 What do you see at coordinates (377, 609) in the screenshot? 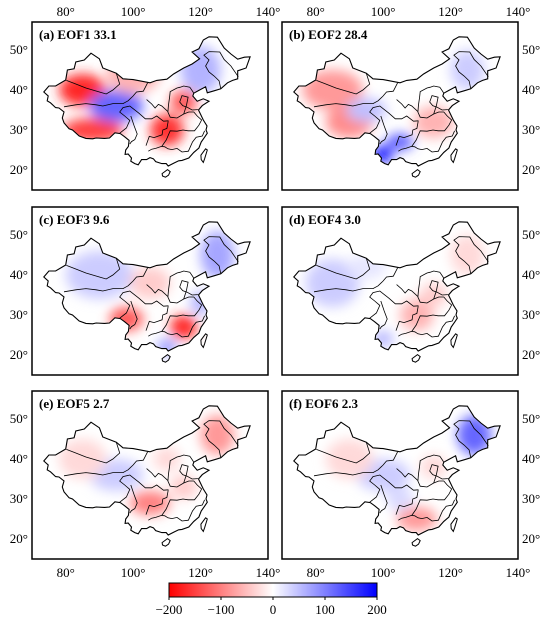
I see `colorbar-tick-label: 200` at bounding box center [377, 609].